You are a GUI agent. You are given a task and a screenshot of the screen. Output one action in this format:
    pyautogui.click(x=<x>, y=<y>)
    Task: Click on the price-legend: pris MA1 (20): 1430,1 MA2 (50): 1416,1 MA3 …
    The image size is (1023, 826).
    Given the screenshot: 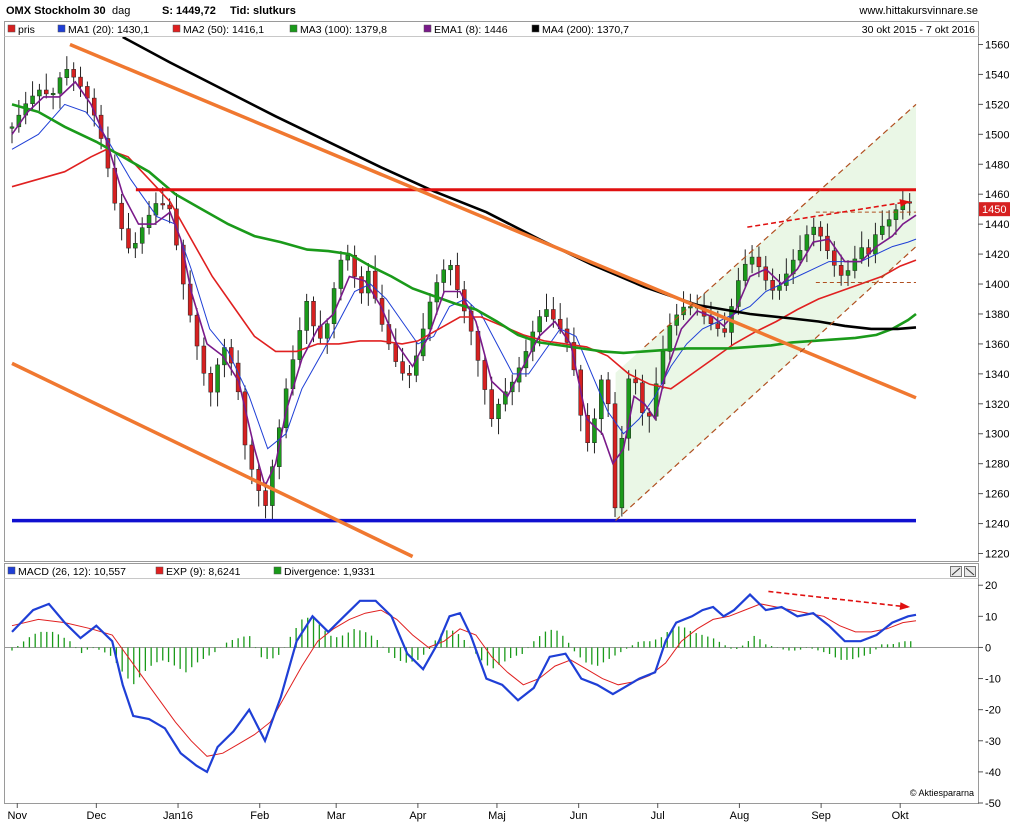 What is the action you would take?
    pyautogui.click(x=318, y=30)
    